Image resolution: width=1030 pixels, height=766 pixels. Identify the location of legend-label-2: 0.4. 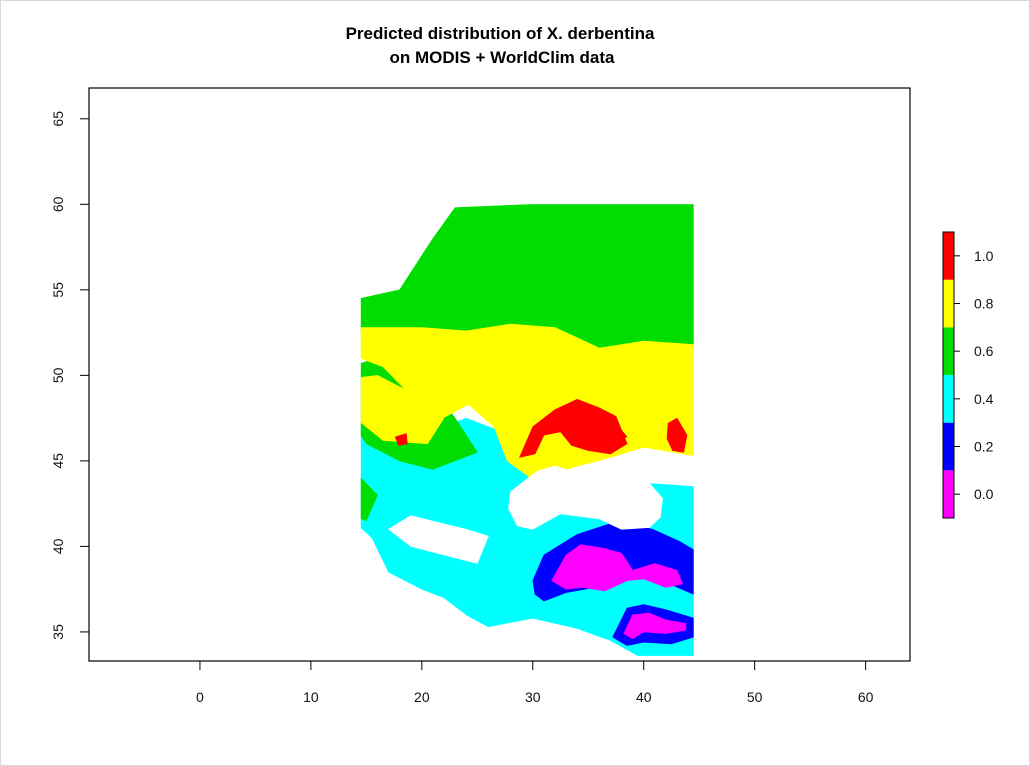
(984, 399).